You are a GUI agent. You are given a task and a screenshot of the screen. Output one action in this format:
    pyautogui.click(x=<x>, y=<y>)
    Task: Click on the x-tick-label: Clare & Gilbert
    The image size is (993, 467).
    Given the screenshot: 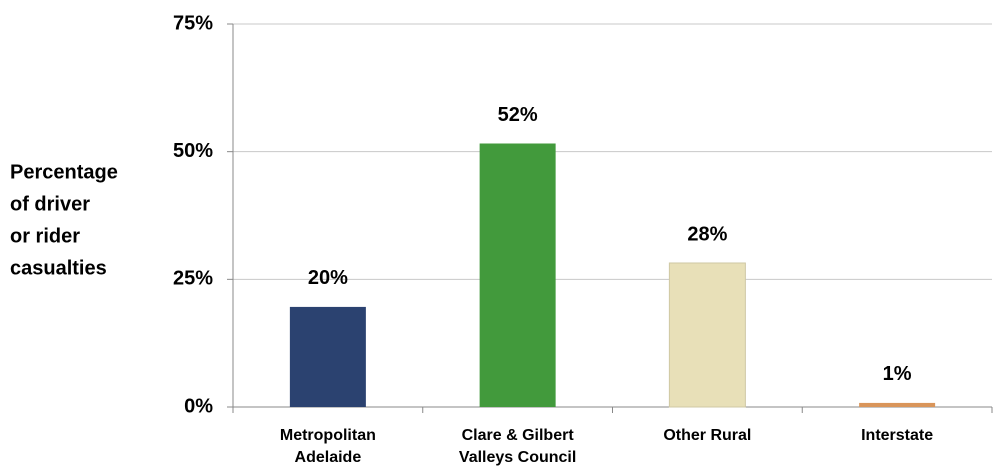 What is the action you would take?
    pyautogui.click(x=518, y=435)
    